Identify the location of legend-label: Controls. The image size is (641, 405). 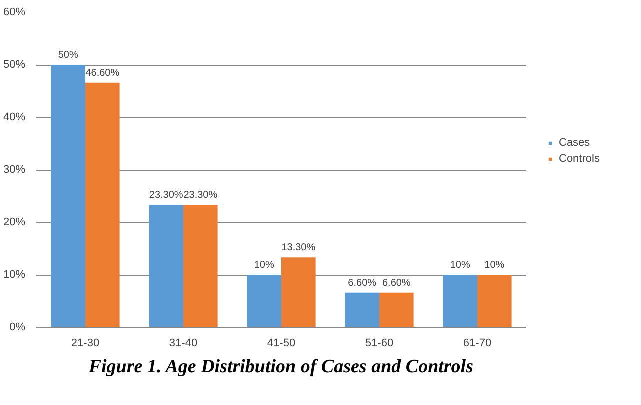
(579, 159).